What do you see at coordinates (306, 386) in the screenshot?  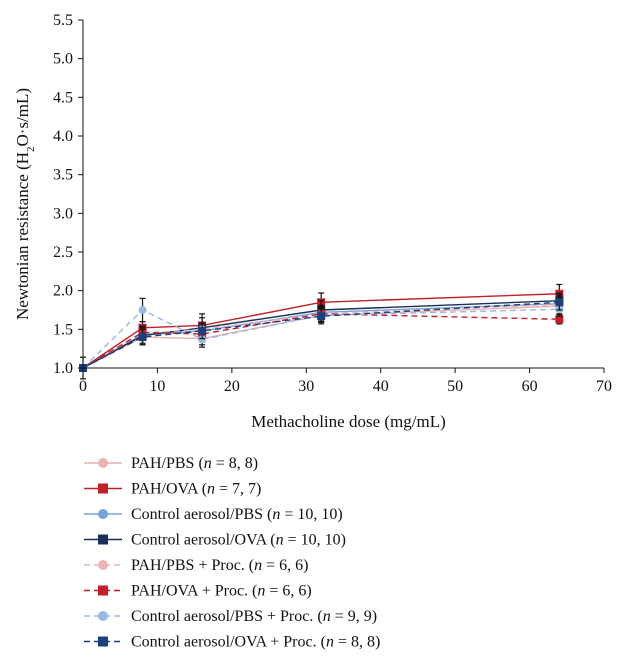 I see `x-tick-label: 30` at bounding box center [306, 386].